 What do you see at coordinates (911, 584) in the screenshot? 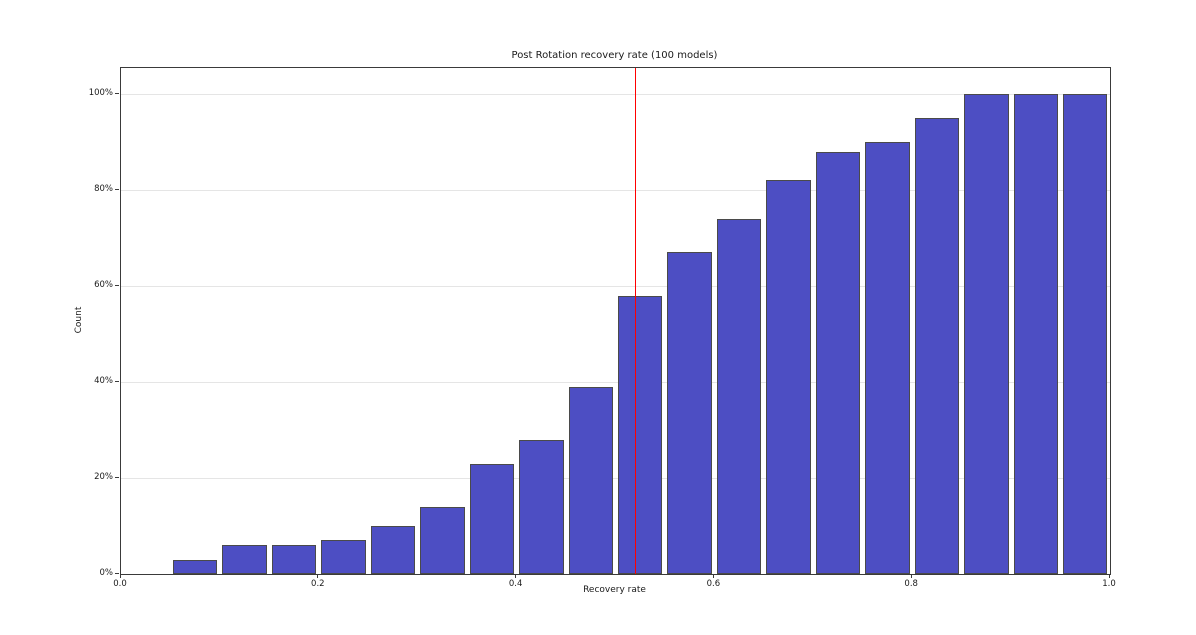
I see `x-tick-label: 0.8` at bounding box center [911, 584].